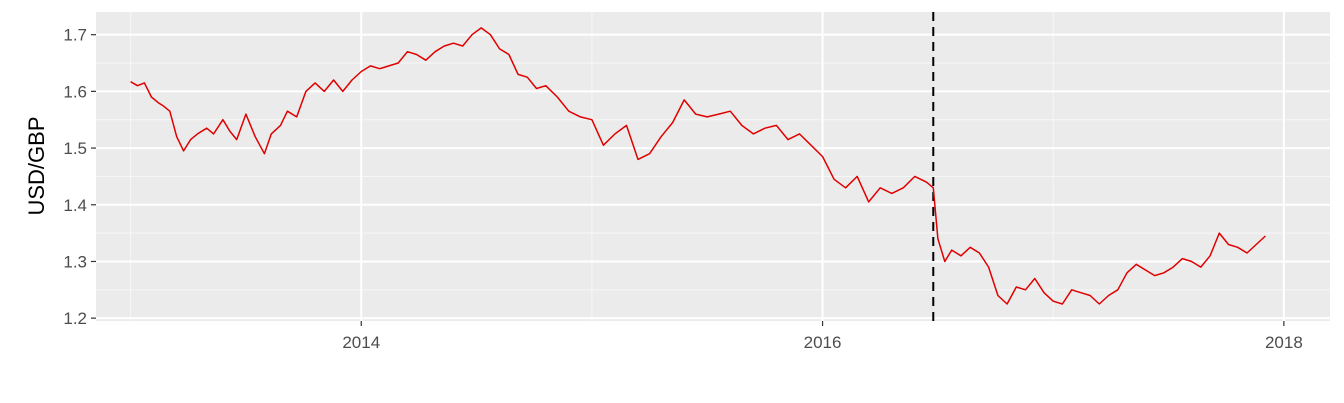  I want to click on y-tick-label: 1.6, so click(75, 91).